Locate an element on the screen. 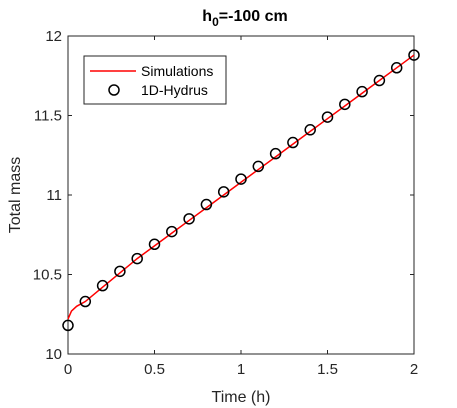  x-axis-label: Time (h) is located at coordinates (241, 397).